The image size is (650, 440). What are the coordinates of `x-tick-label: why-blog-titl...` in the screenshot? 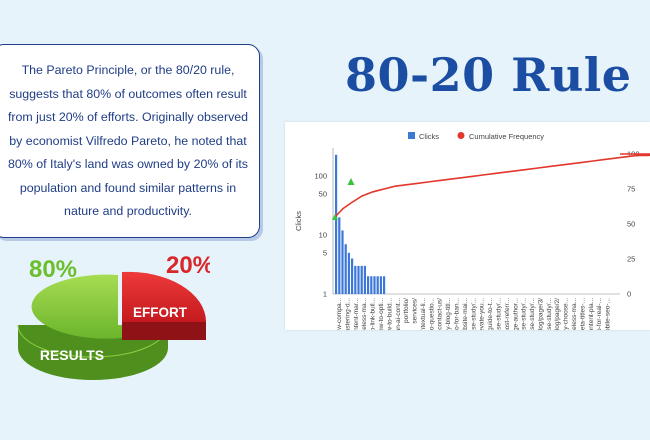 It's located at (448, 314).